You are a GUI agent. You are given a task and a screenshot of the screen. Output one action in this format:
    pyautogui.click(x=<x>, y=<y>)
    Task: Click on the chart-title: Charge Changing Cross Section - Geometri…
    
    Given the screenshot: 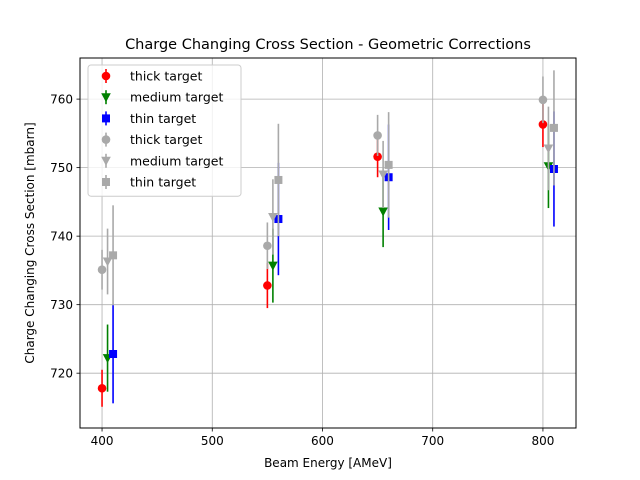 What is the action you would take?
    pyautogui.click(x=328, y=45)
    